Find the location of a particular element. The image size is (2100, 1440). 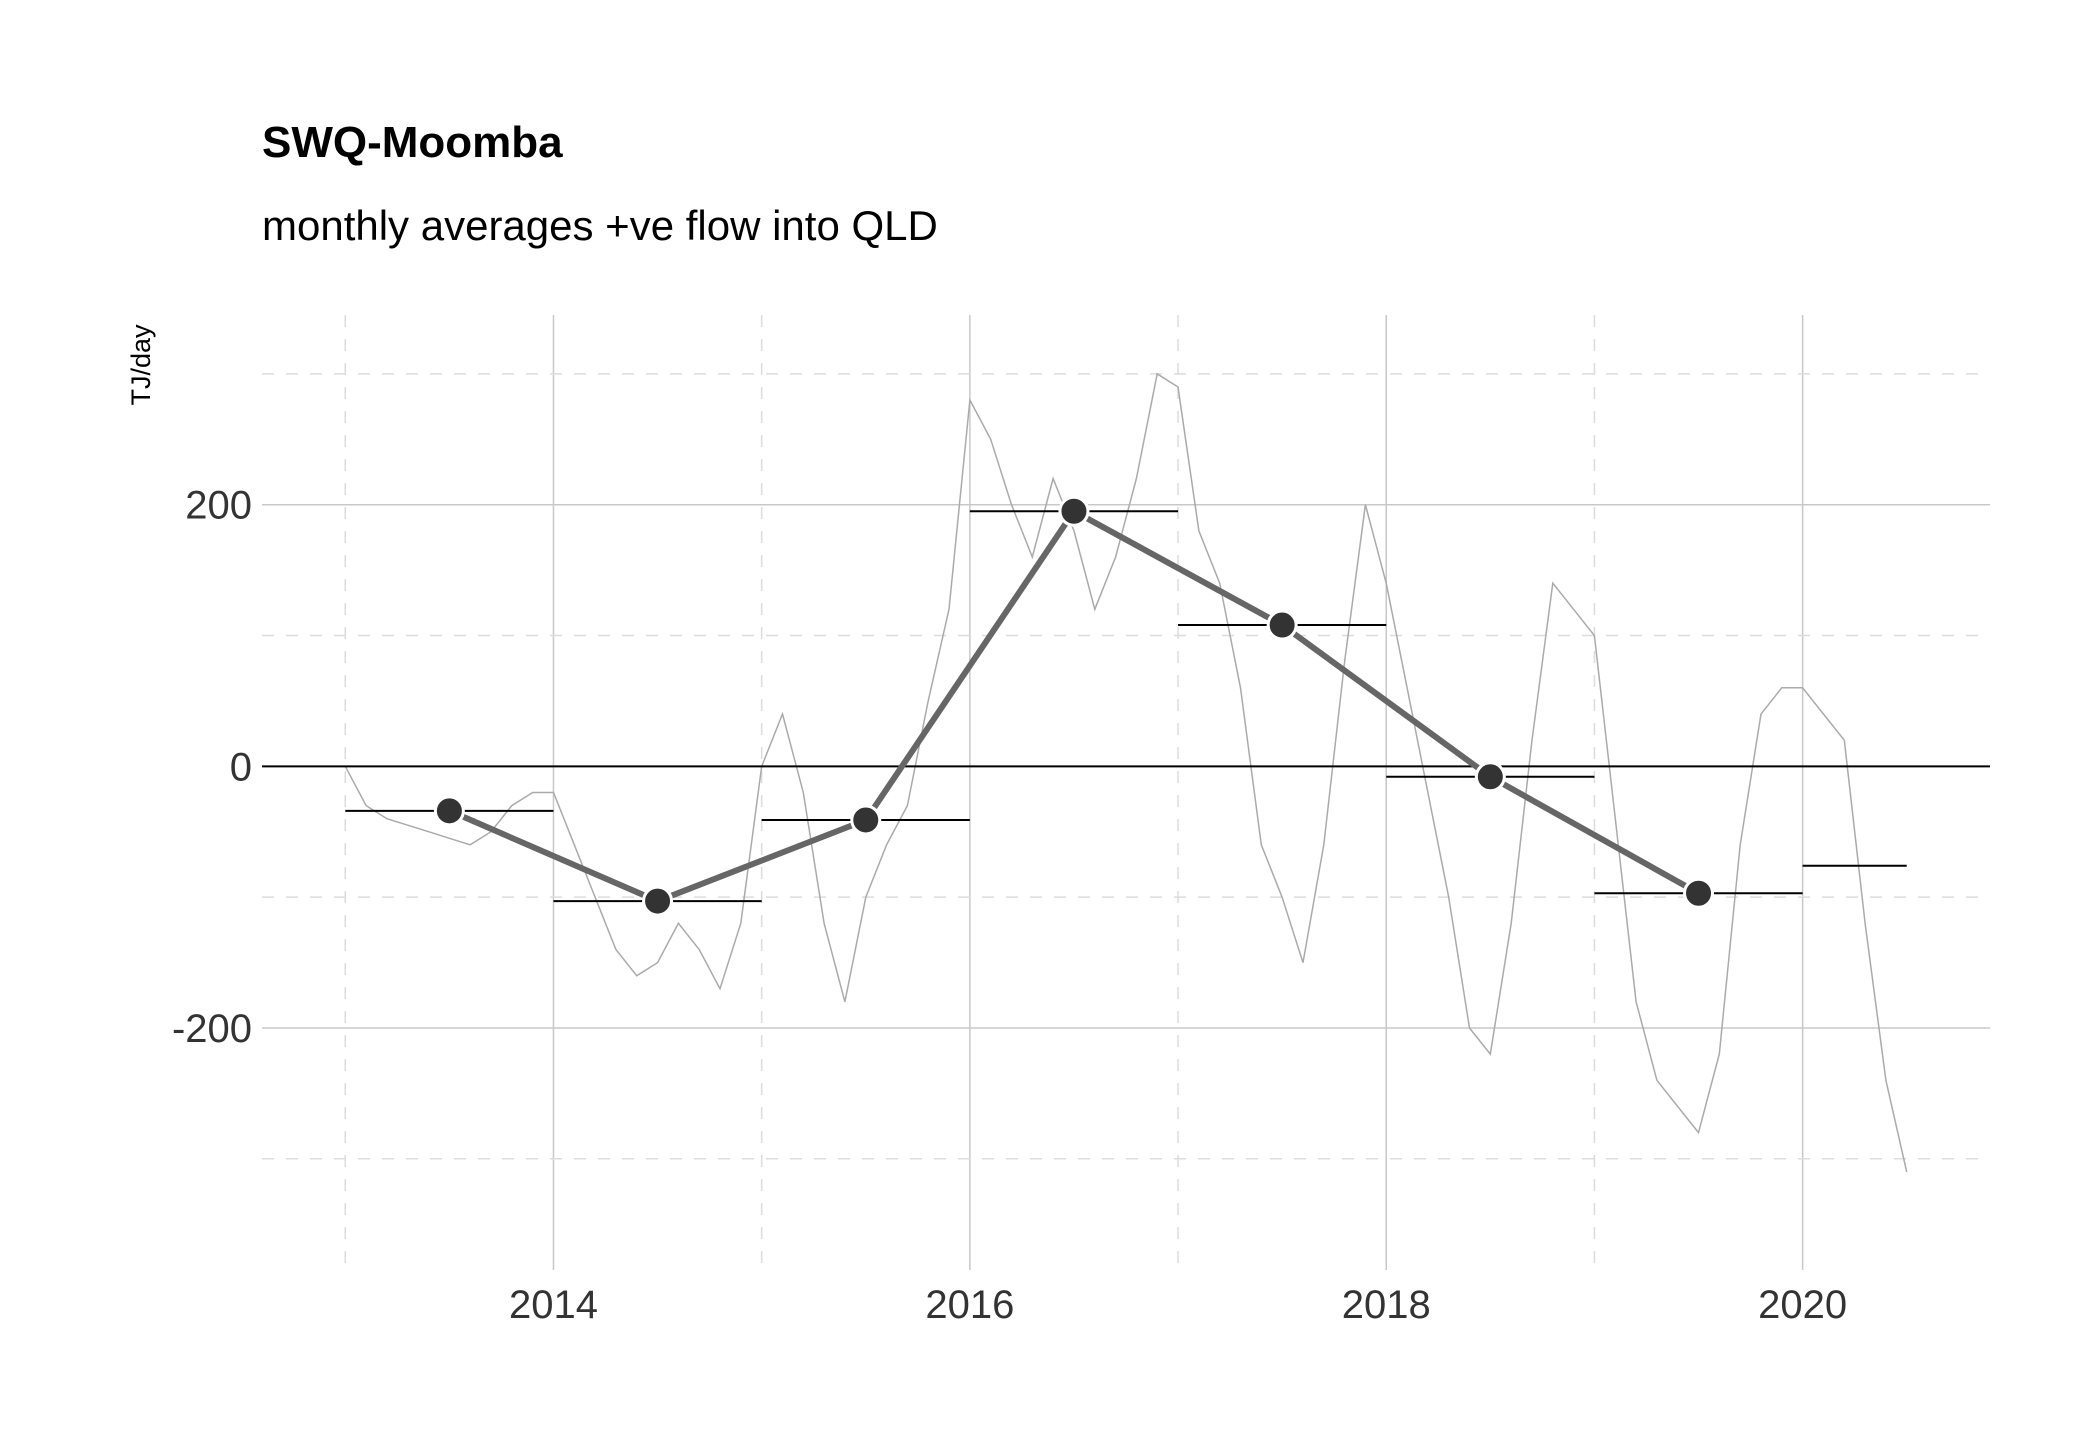

y-tick-label: 0 is located at coordinates (241, 767).